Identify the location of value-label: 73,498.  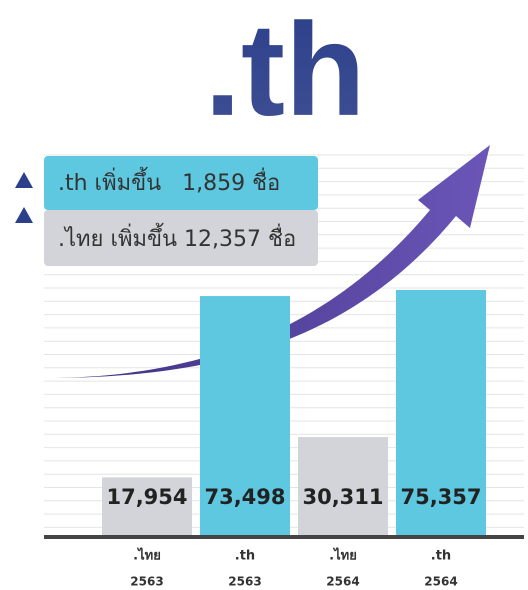
(244, 497).